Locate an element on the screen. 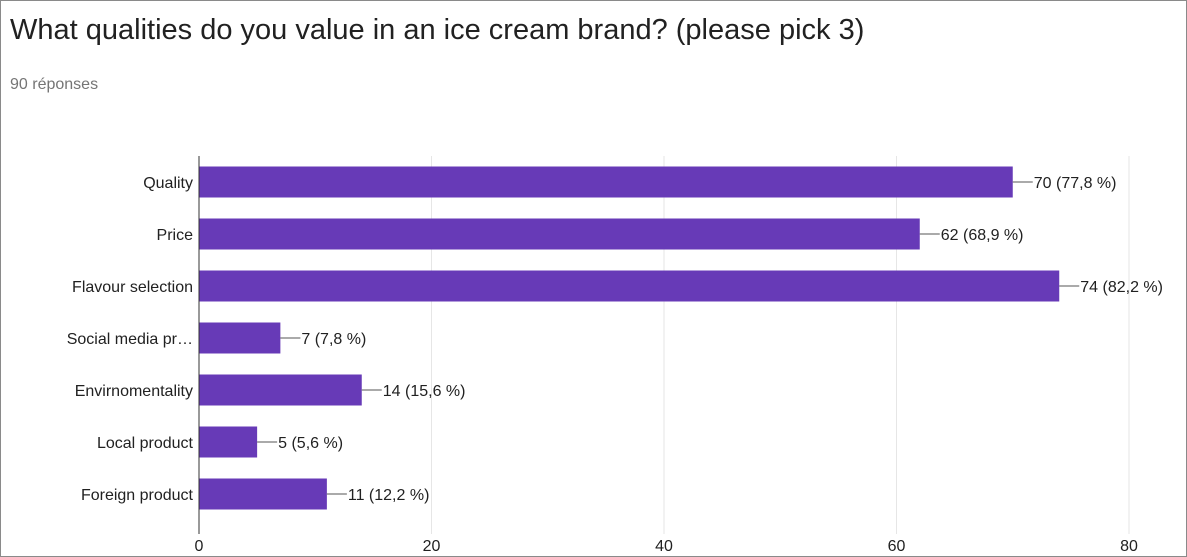 The width and height of the screenshot is (1187, 557). response-count: 90 réponses is located at coordinates (54, 84).